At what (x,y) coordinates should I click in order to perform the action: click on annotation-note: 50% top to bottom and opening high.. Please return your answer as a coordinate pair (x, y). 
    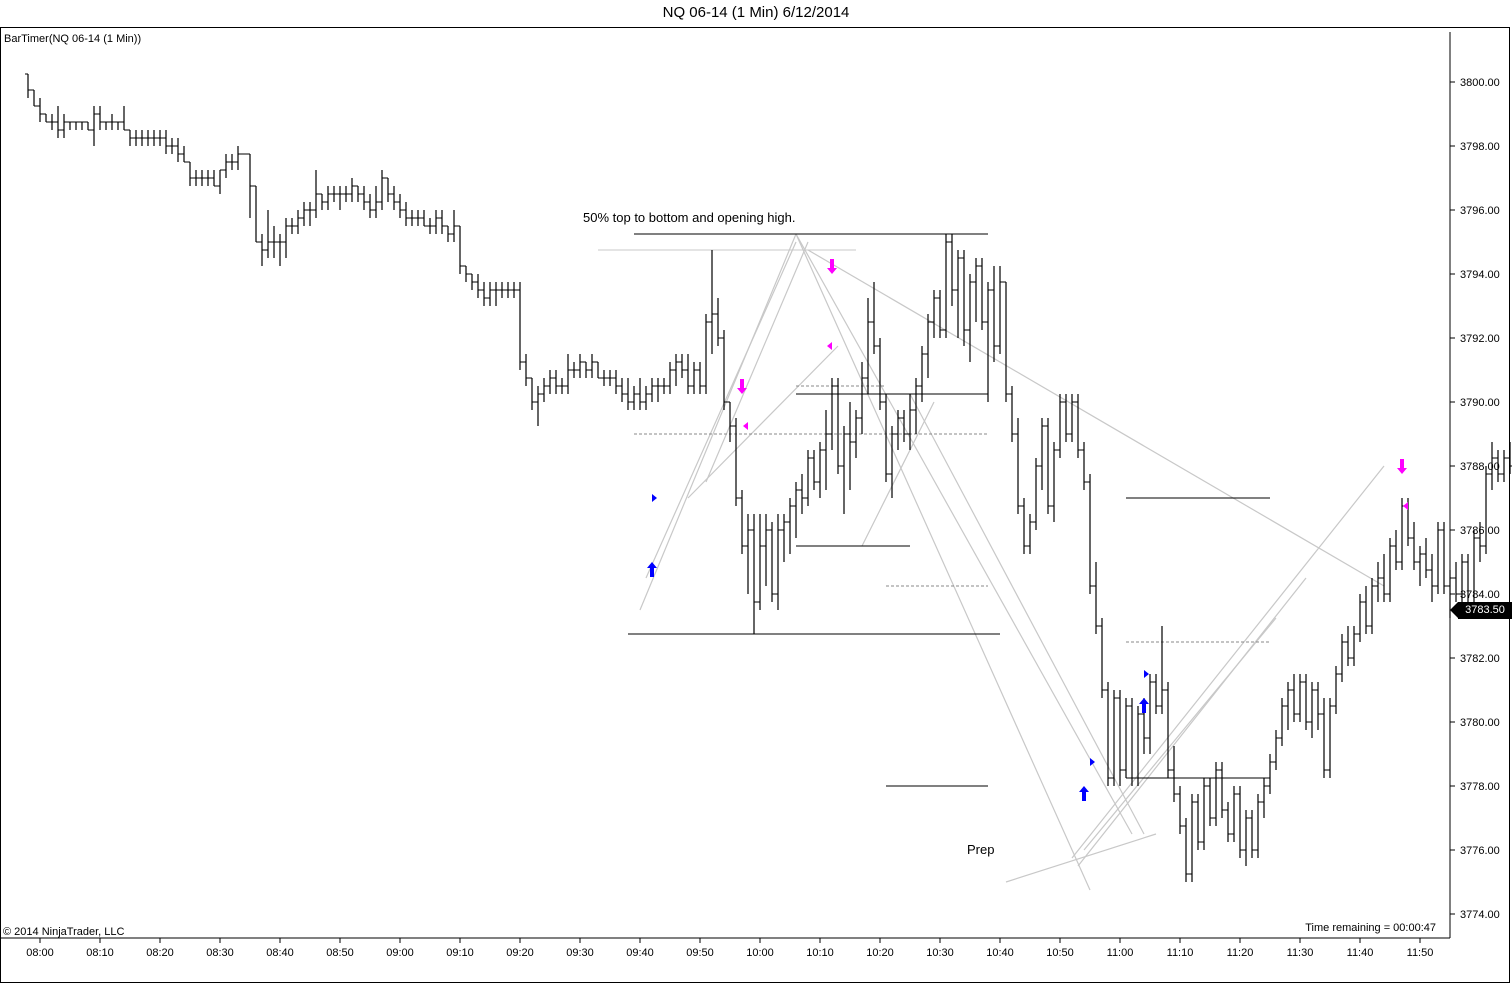
    Looking at the image, I should click on (689, 217).